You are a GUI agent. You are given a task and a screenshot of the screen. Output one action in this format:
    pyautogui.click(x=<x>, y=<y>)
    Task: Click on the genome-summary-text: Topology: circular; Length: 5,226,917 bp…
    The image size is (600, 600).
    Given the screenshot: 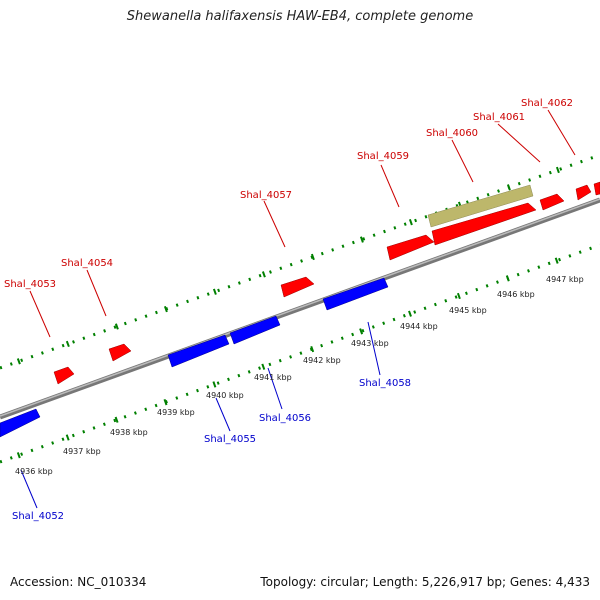 What is the action you would take?
    pyautogui.click(x=425, y=582)
    